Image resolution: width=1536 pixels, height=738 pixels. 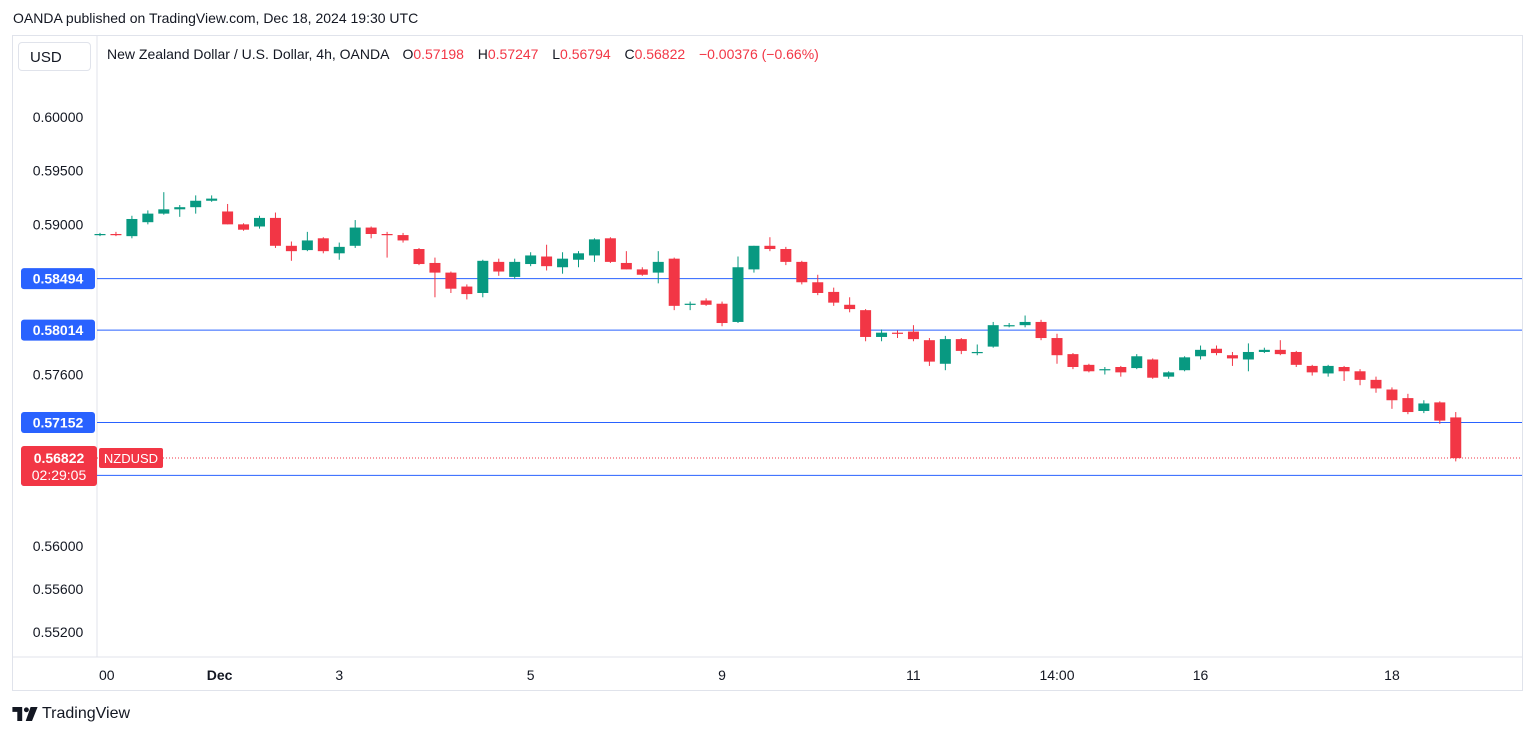 I want to click on time-tick-label: 9, so click(x=722, y=675).